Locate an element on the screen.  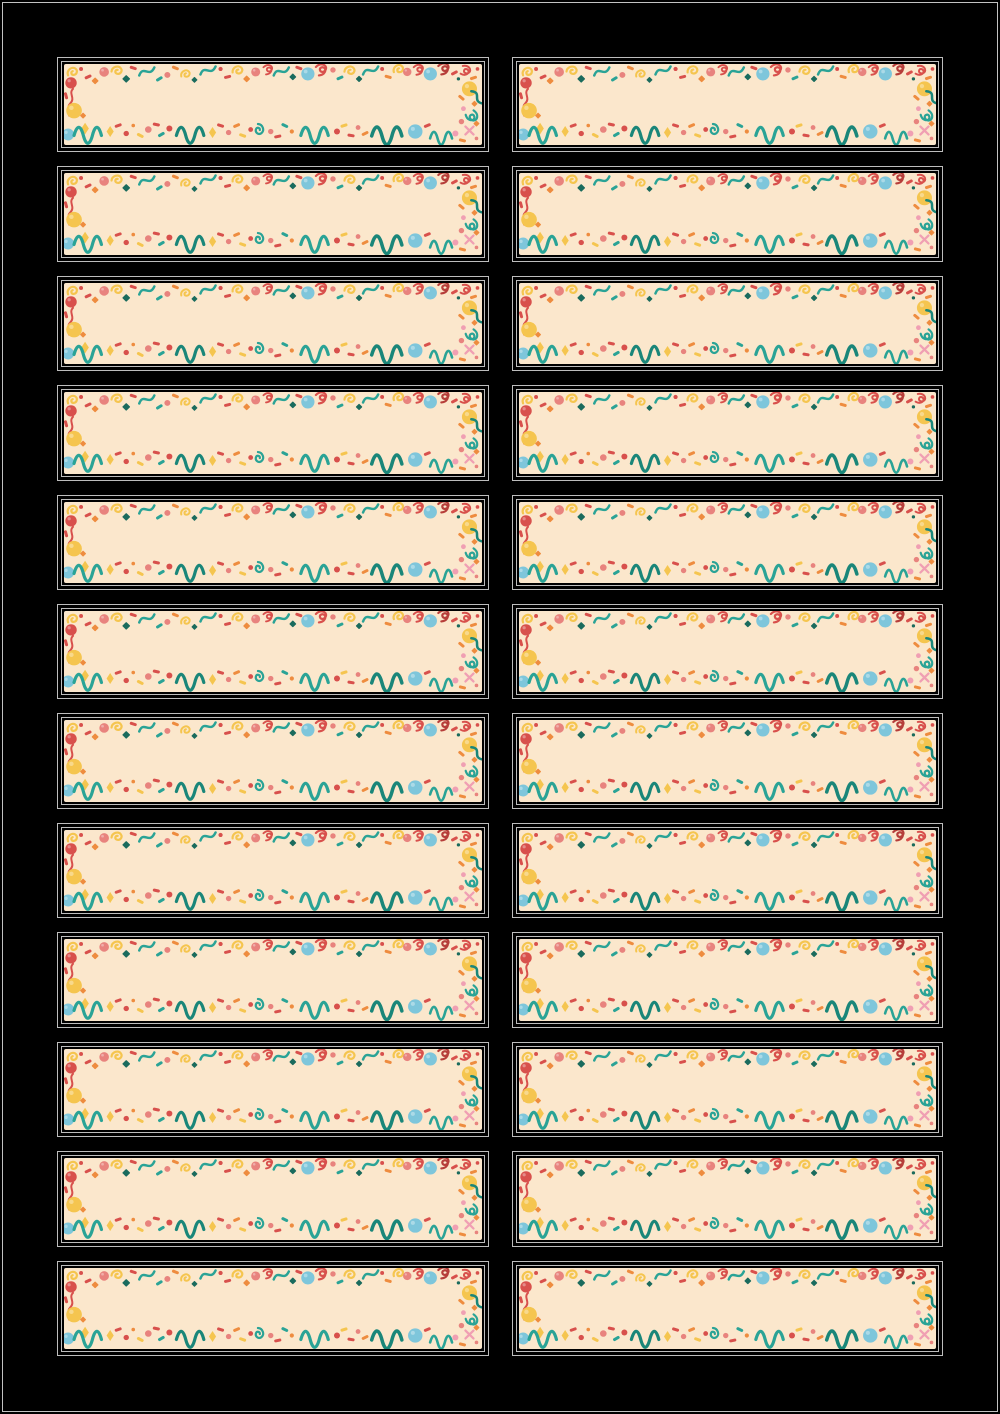
label-cell-r6-c1 is located at coordinates (273, 652).